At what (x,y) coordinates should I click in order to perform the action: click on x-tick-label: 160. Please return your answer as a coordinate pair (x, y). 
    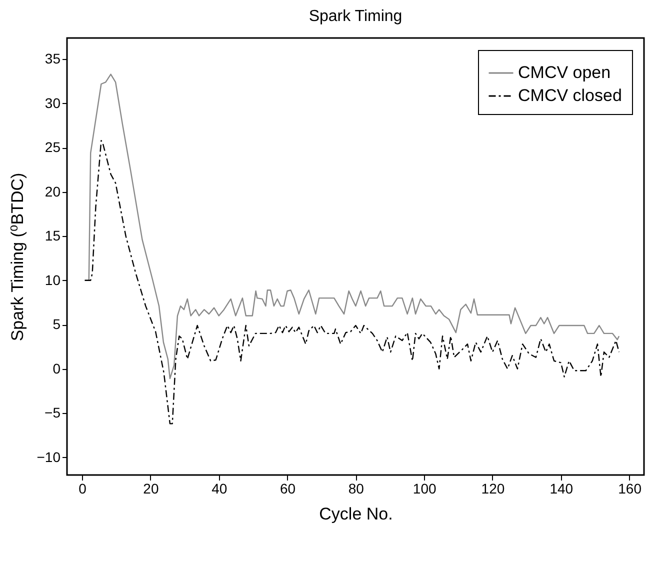
    Looking at the image, I should click on (630, 488).